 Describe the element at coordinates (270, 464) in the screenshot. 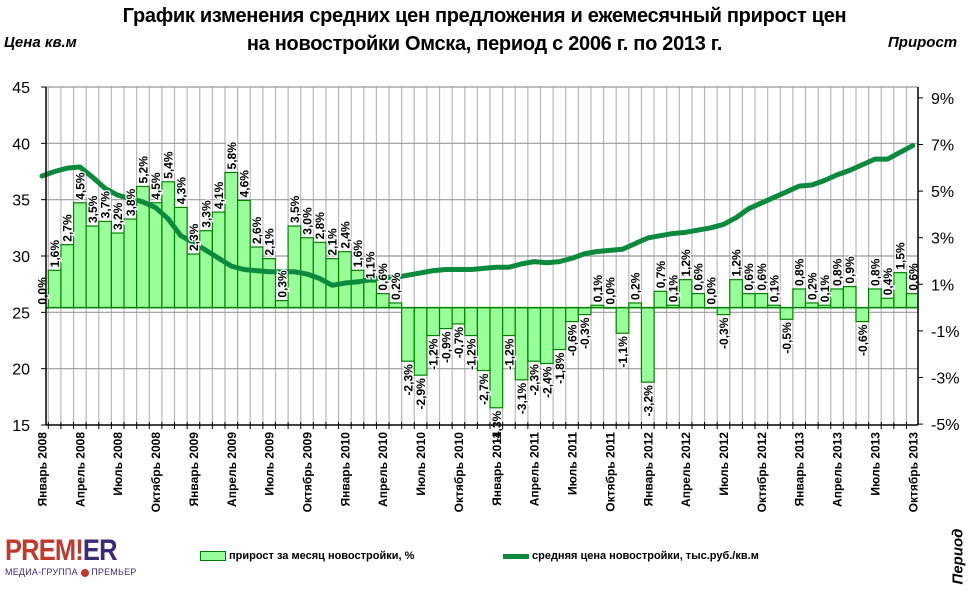

I see `x-tick-label: Июль 2009` at that location.